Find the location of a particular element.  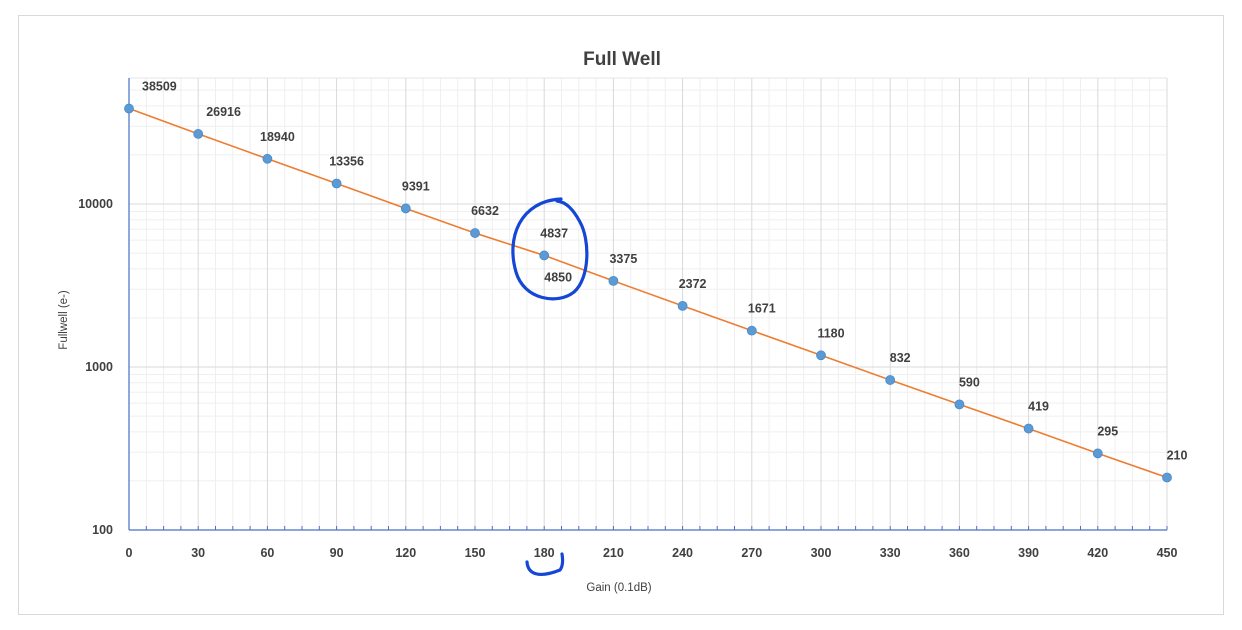

x-tick-label: 150 is located at coordinates (475, 553).